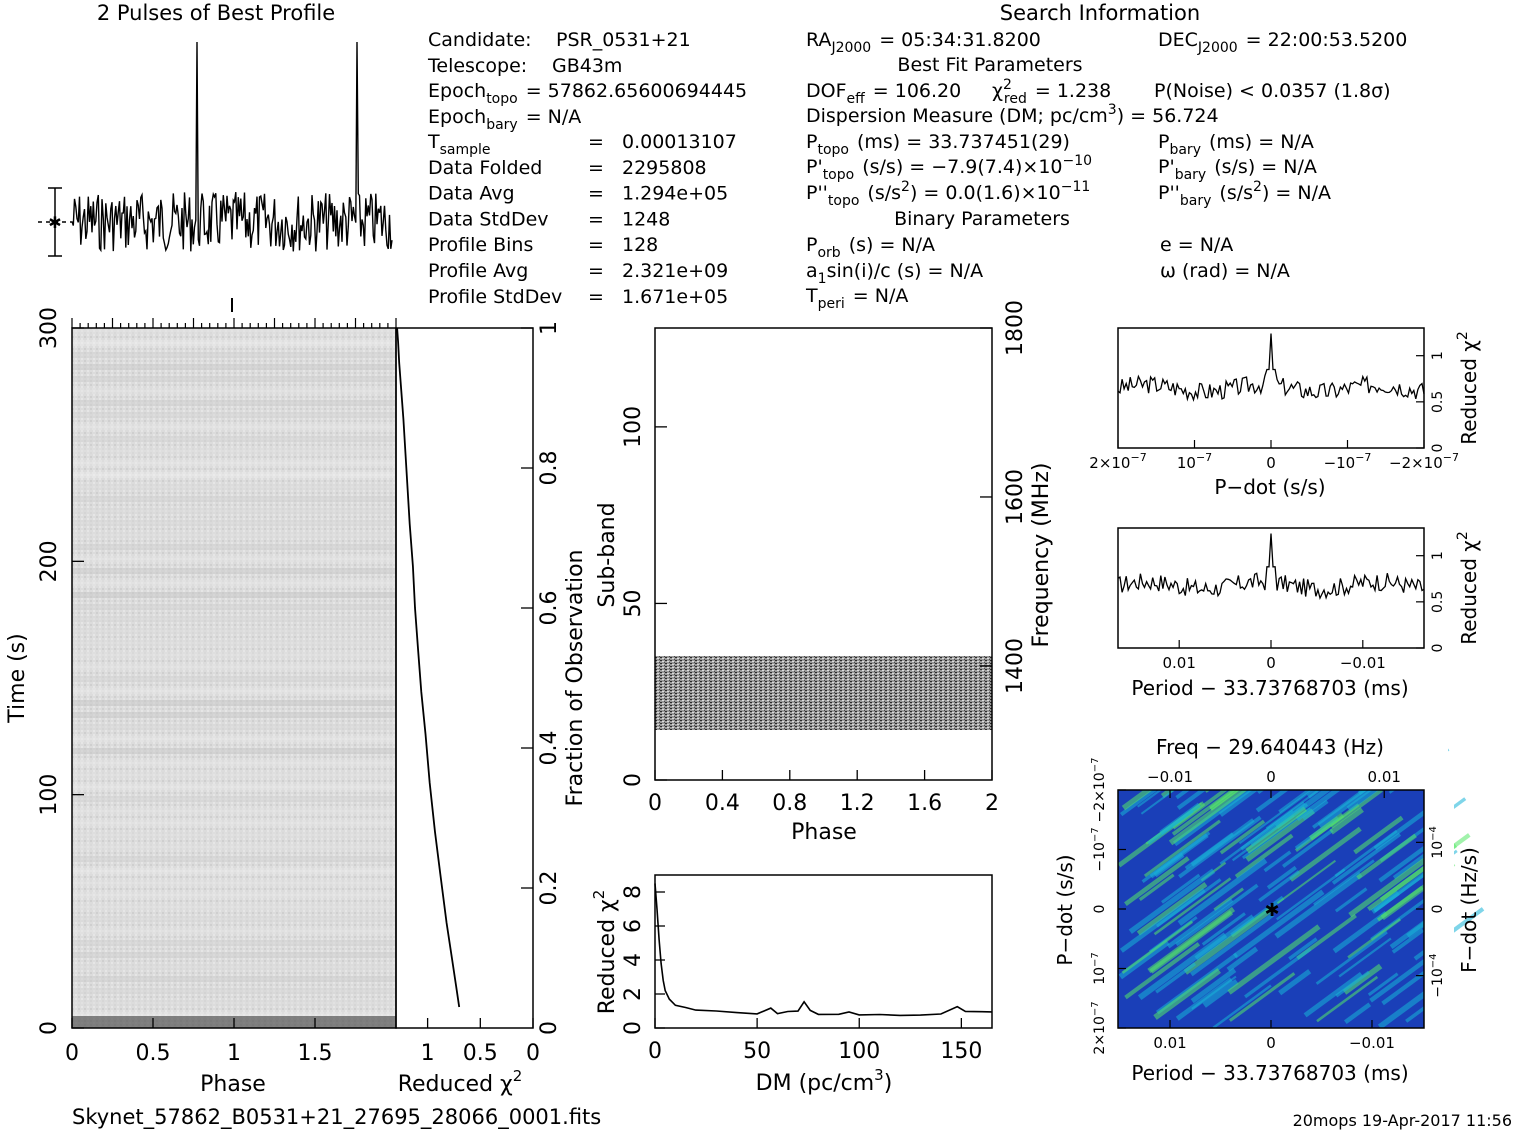  What do you see at coordinates (850, 48) in the screenshot?
I see `ra-sub: J2000` at bounding box center [850, 48].